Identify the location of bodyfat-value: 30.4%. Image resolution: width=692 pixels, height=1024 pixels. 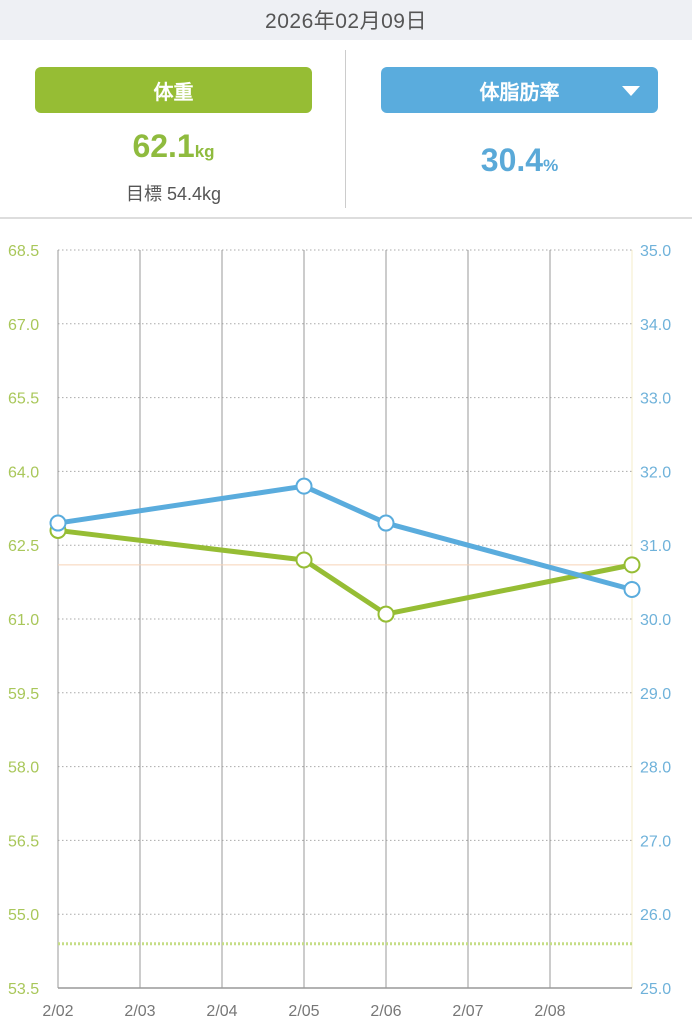
(519, 160).